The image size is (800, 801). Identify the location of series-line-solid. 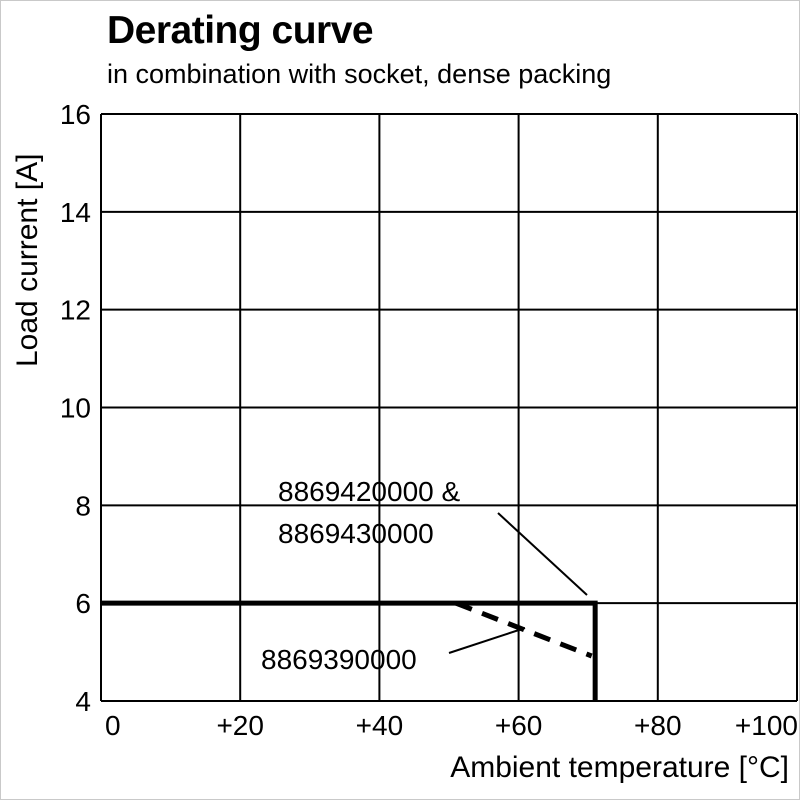
(349, 650).